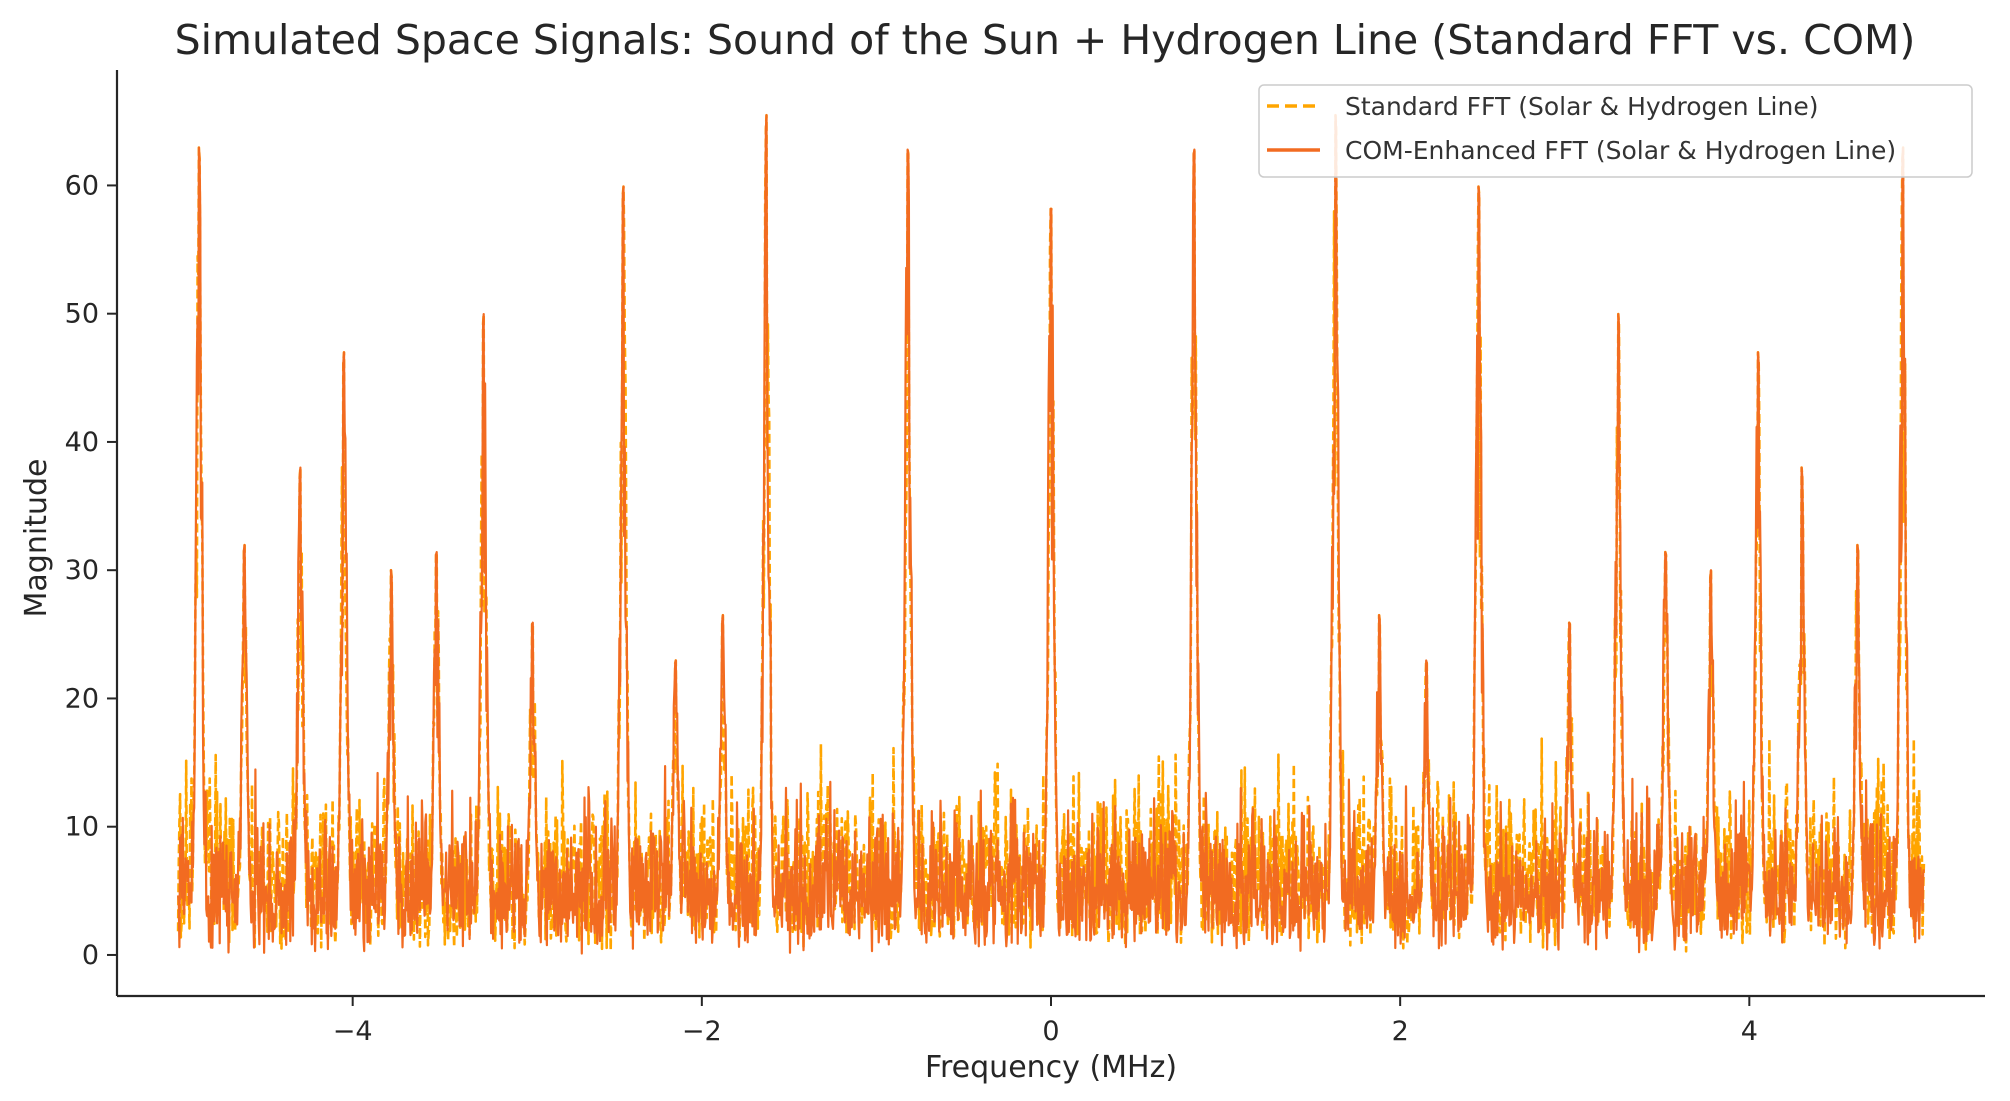  I want to click on y-tick-label: 50, so click(82, 314).